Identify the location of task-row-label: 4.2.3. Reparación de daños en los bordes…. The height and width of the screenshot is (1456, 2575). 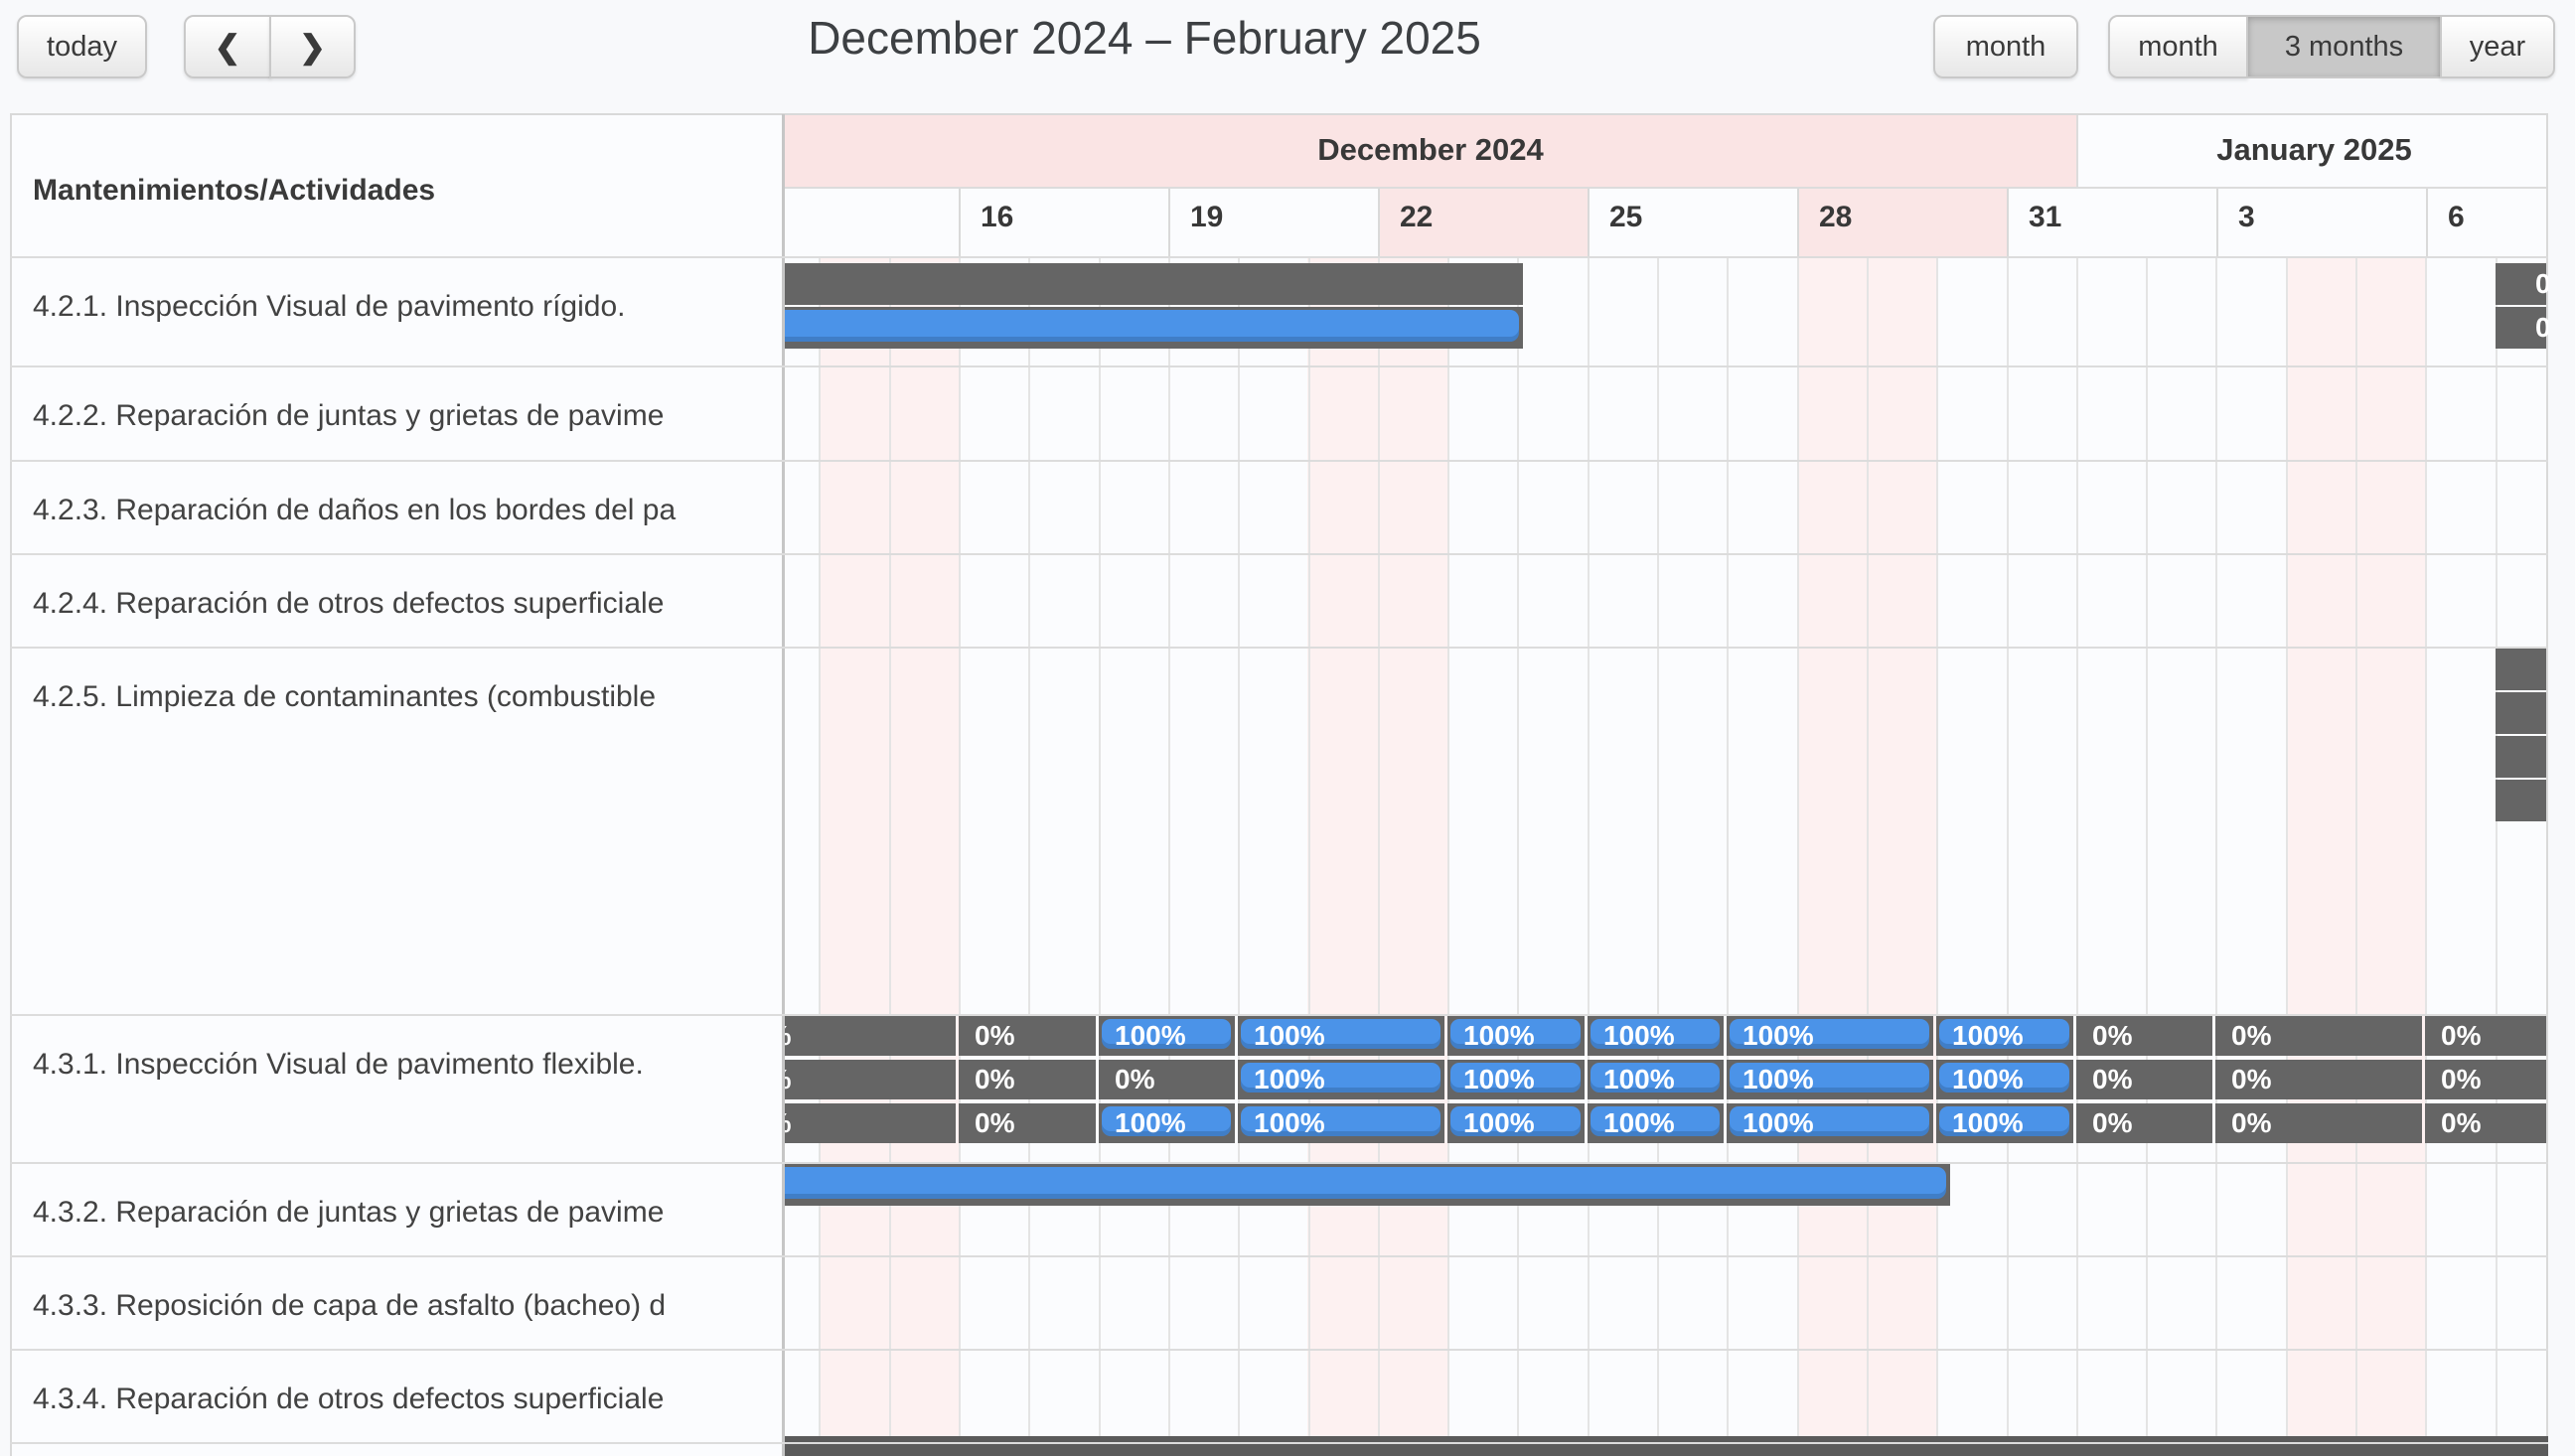
(355, 510).